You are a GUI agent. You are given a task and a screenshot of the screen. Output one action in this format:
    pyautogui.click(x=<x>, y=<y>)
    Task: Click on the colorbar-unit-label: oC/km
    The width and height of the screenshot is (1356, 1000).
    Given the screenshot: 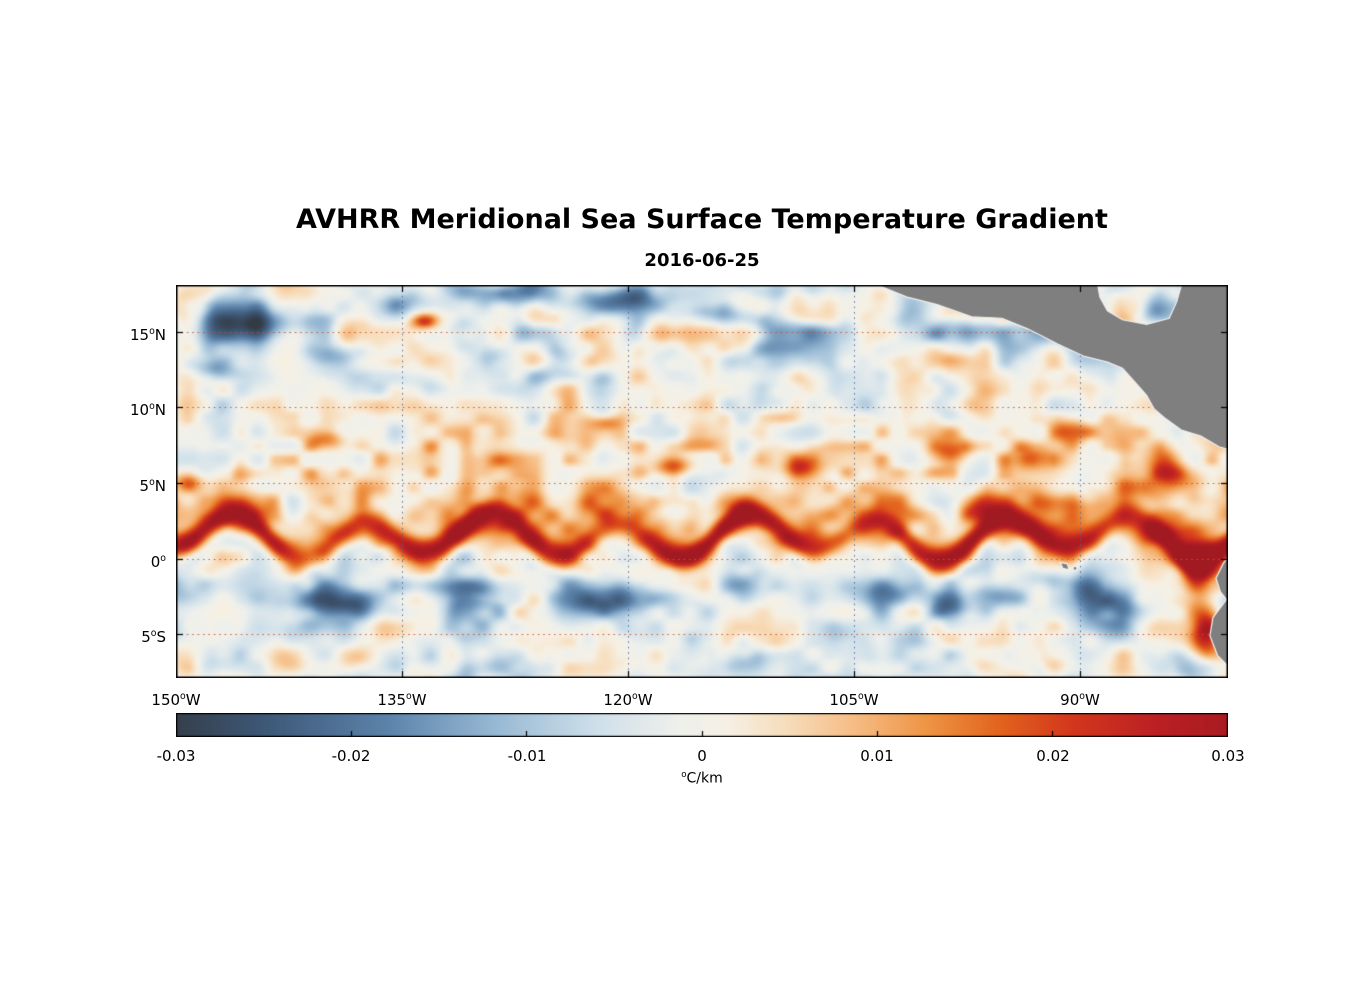 What is the action you would take?
    pyautogui.click(x=702, y=778)
    